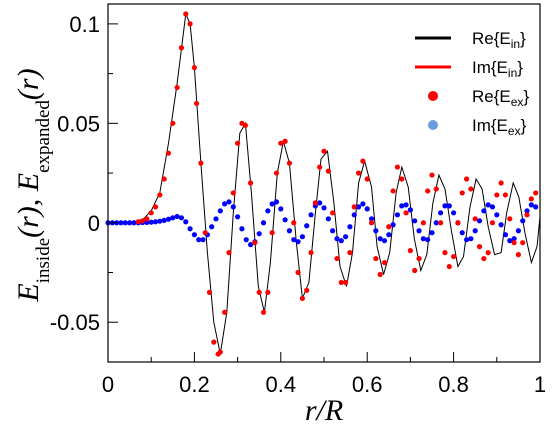  I want to click on y-axis-label-arg1: (r),, so click(28, 214).